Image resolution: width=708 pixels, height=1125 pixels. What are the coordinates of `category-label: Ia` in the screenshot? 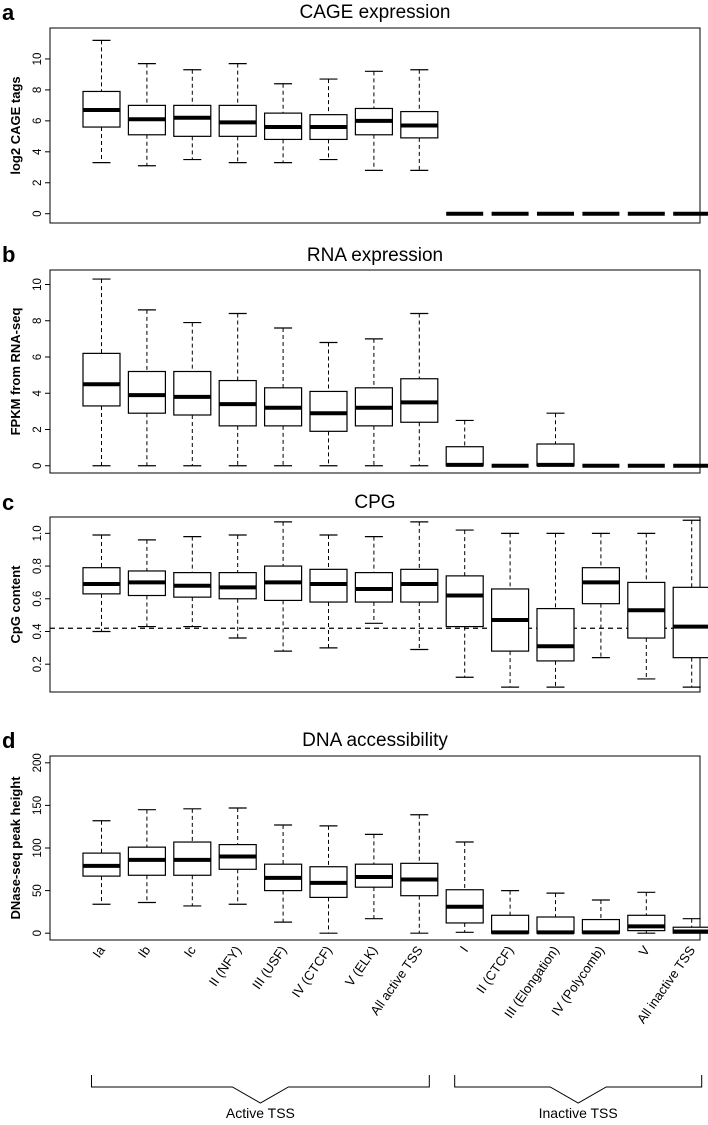 It's located at (98, 951).